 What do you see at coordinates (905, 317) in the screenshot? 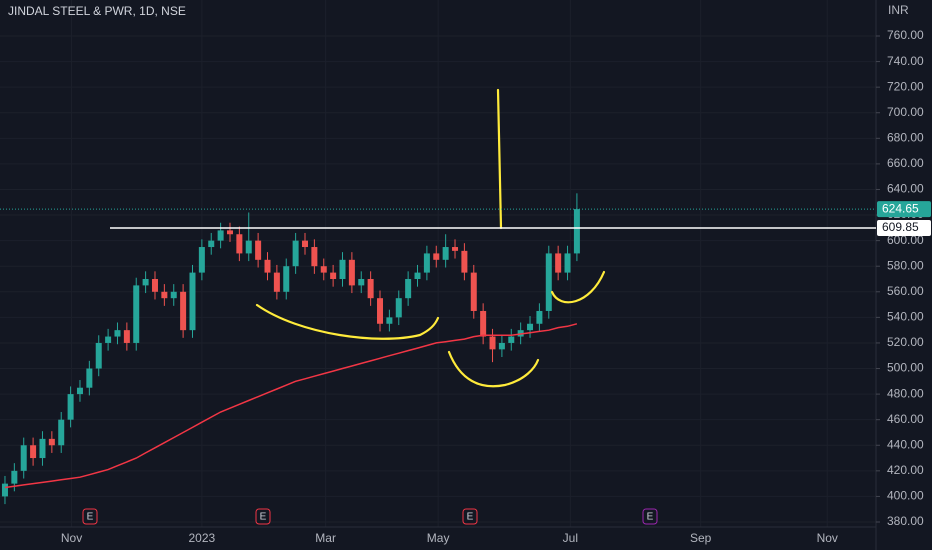
I see `y-tick-label: 540.00` at bounding box center [905, 317].